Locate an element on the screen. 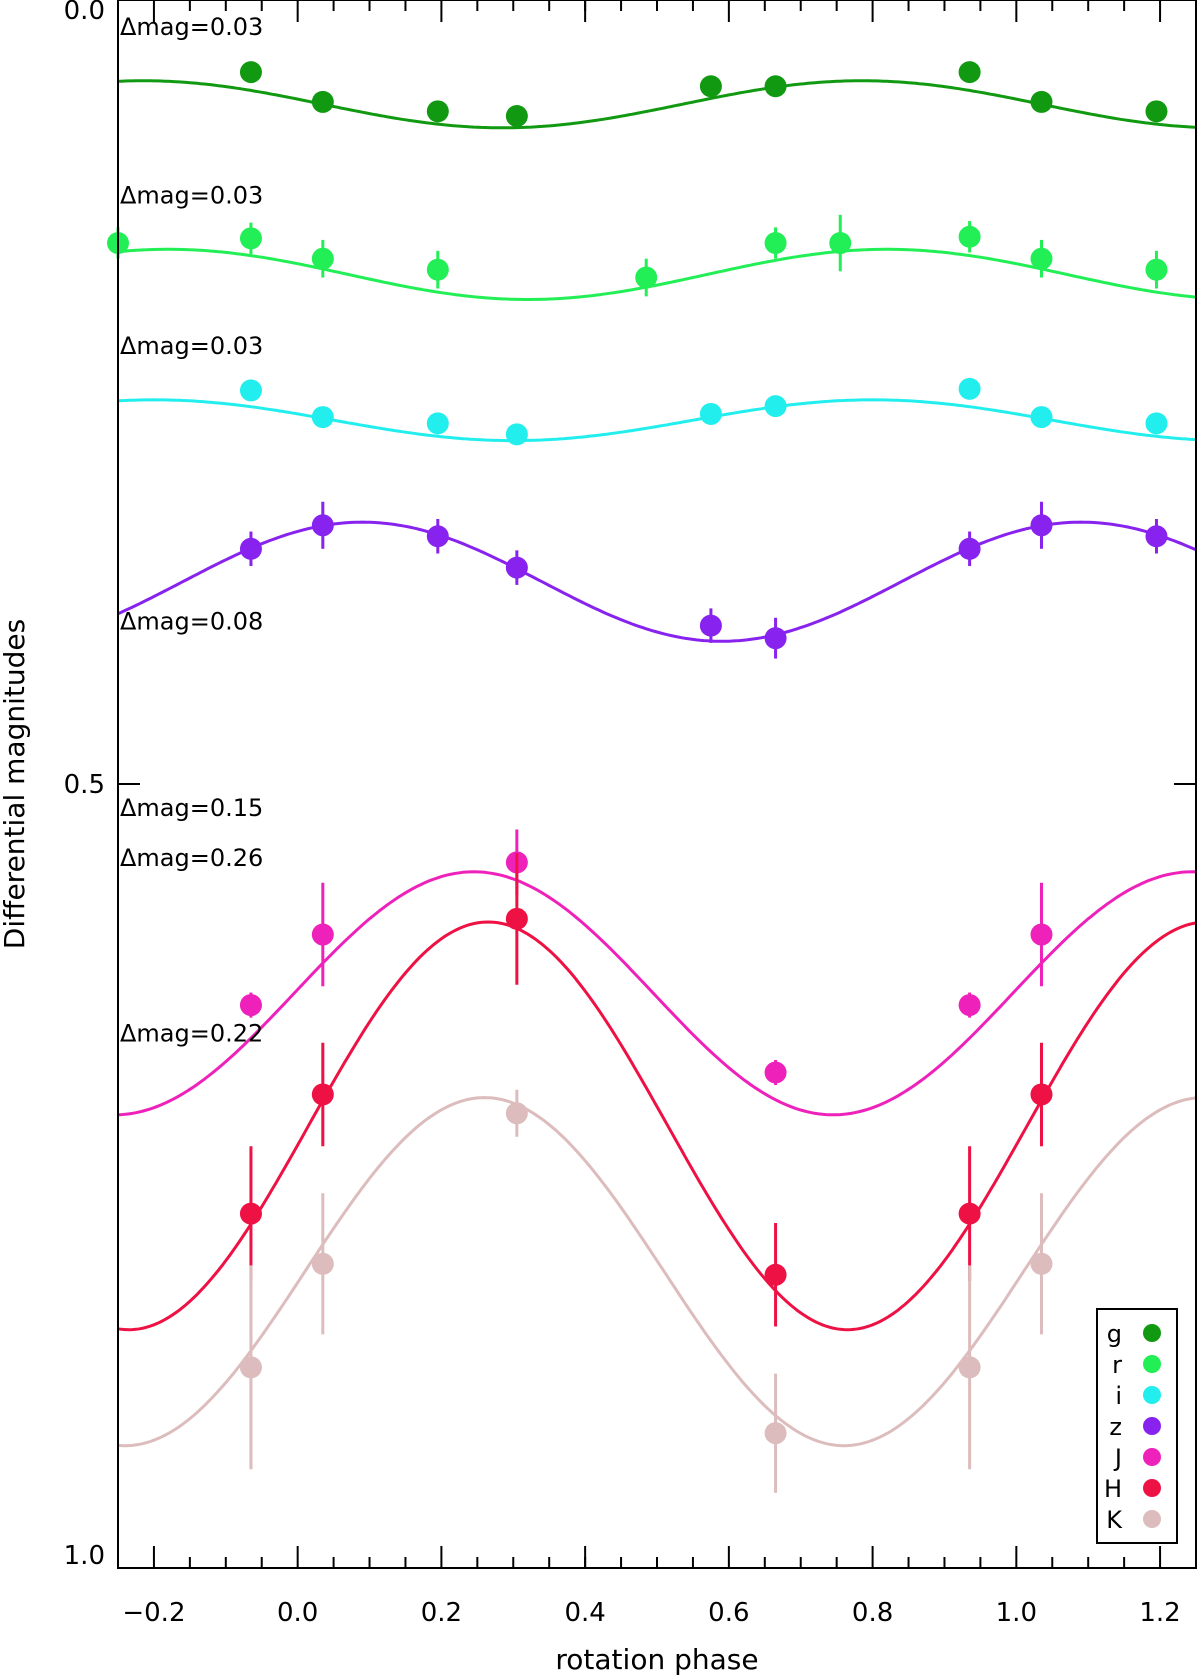 The width and height of the screenshot is (1200, 1676). amplitude-label-r: Δmag=0.03 is located at coordinates (191, 195).